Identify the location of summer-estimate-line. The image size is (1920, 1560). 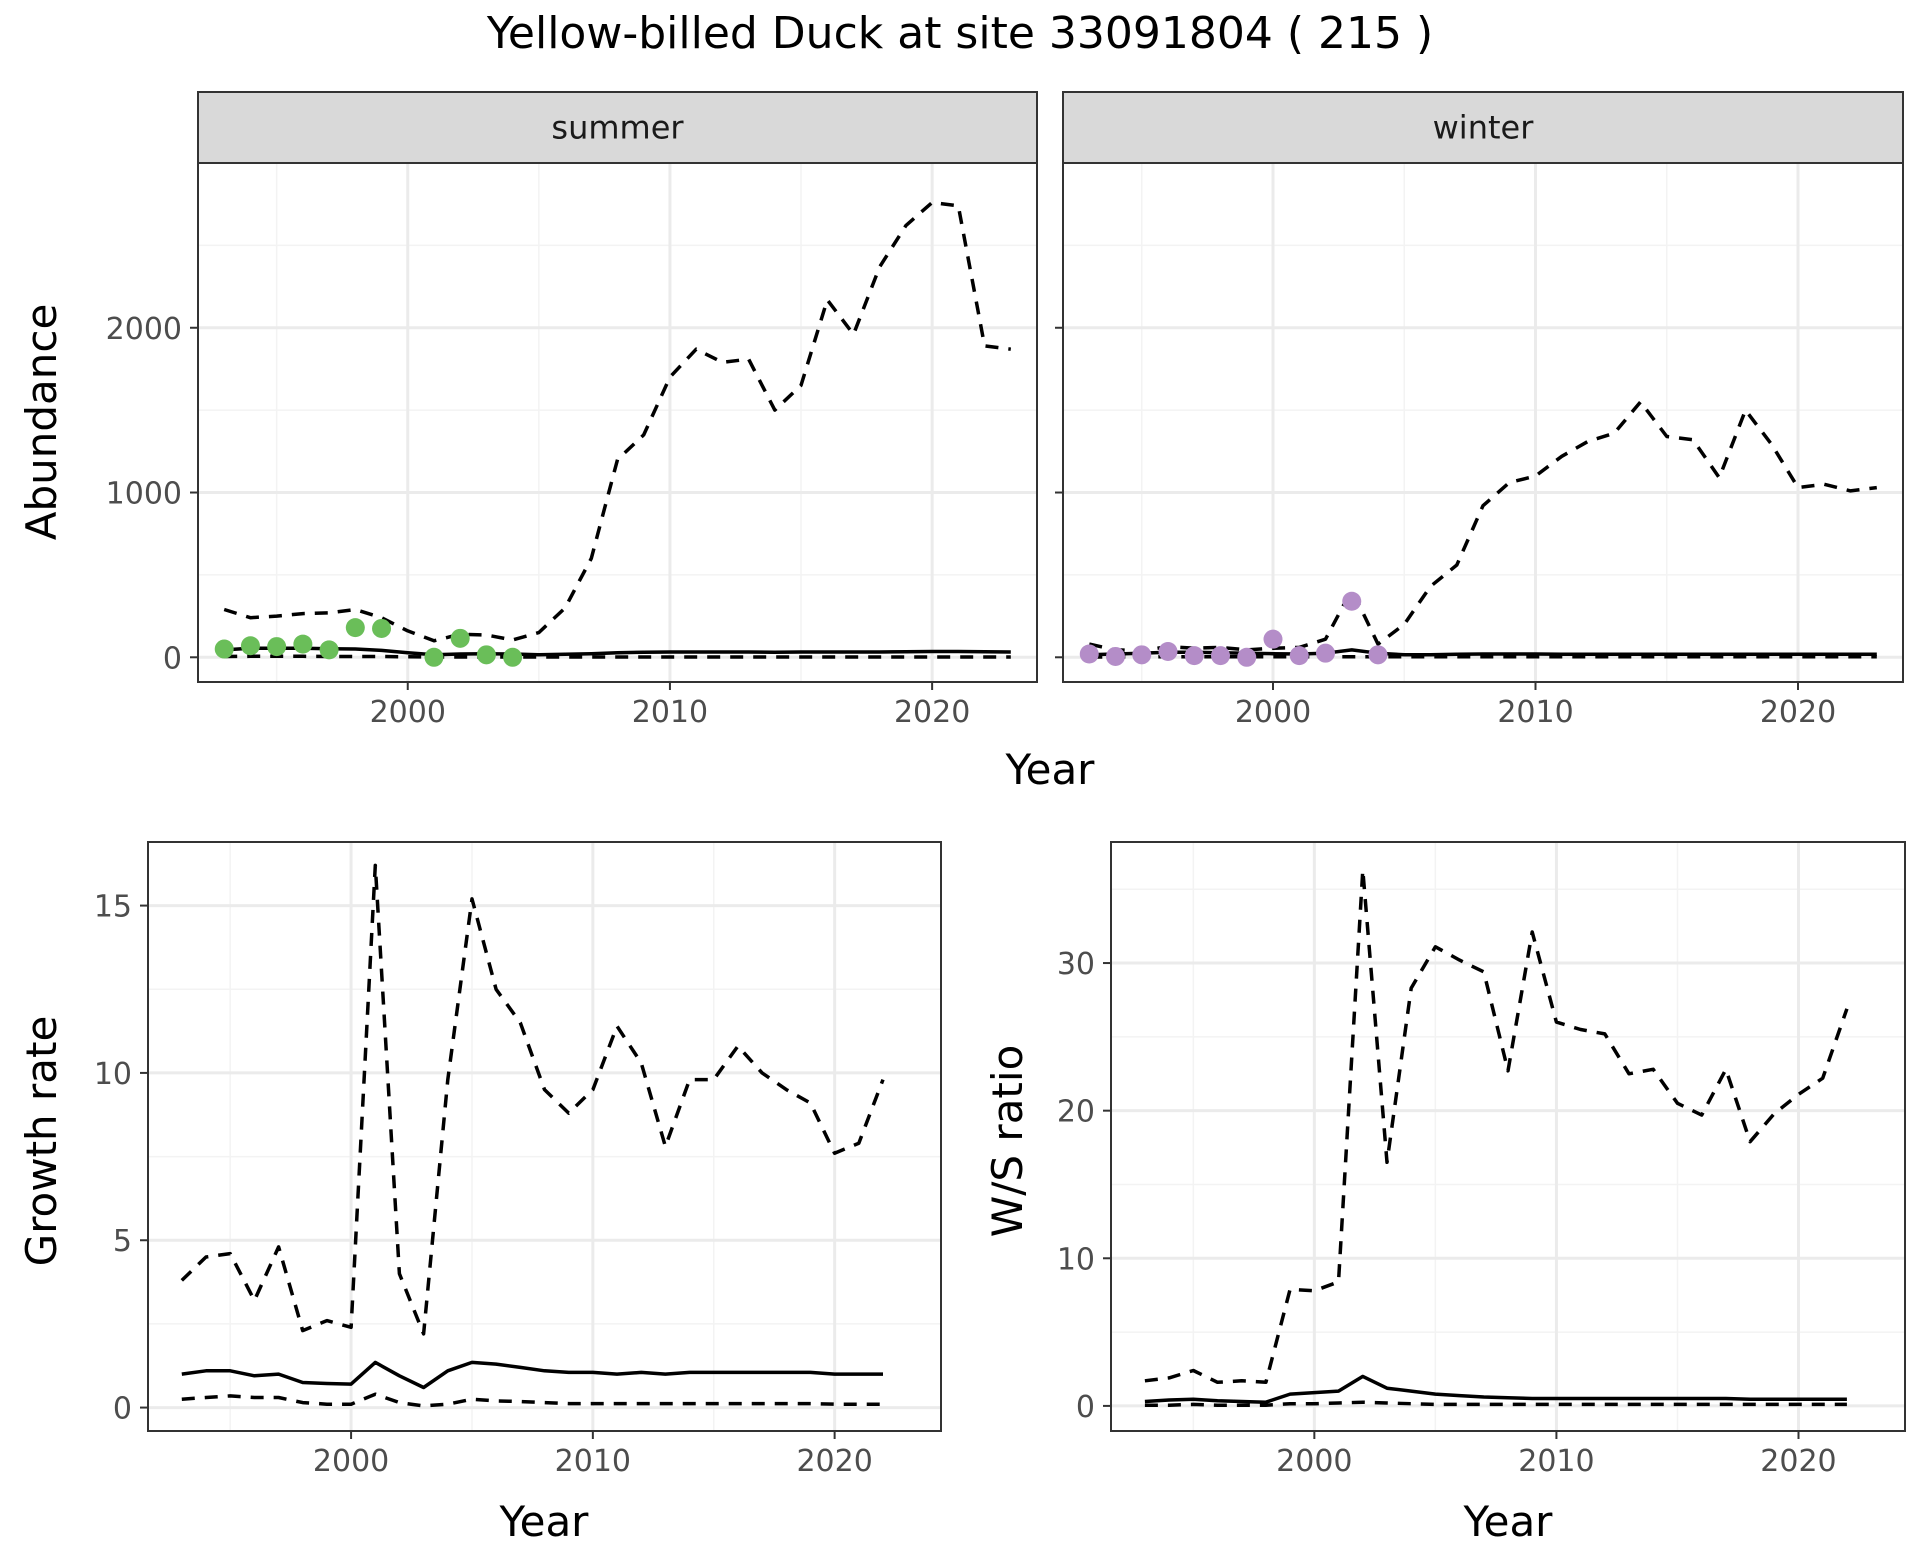
(617, 651).